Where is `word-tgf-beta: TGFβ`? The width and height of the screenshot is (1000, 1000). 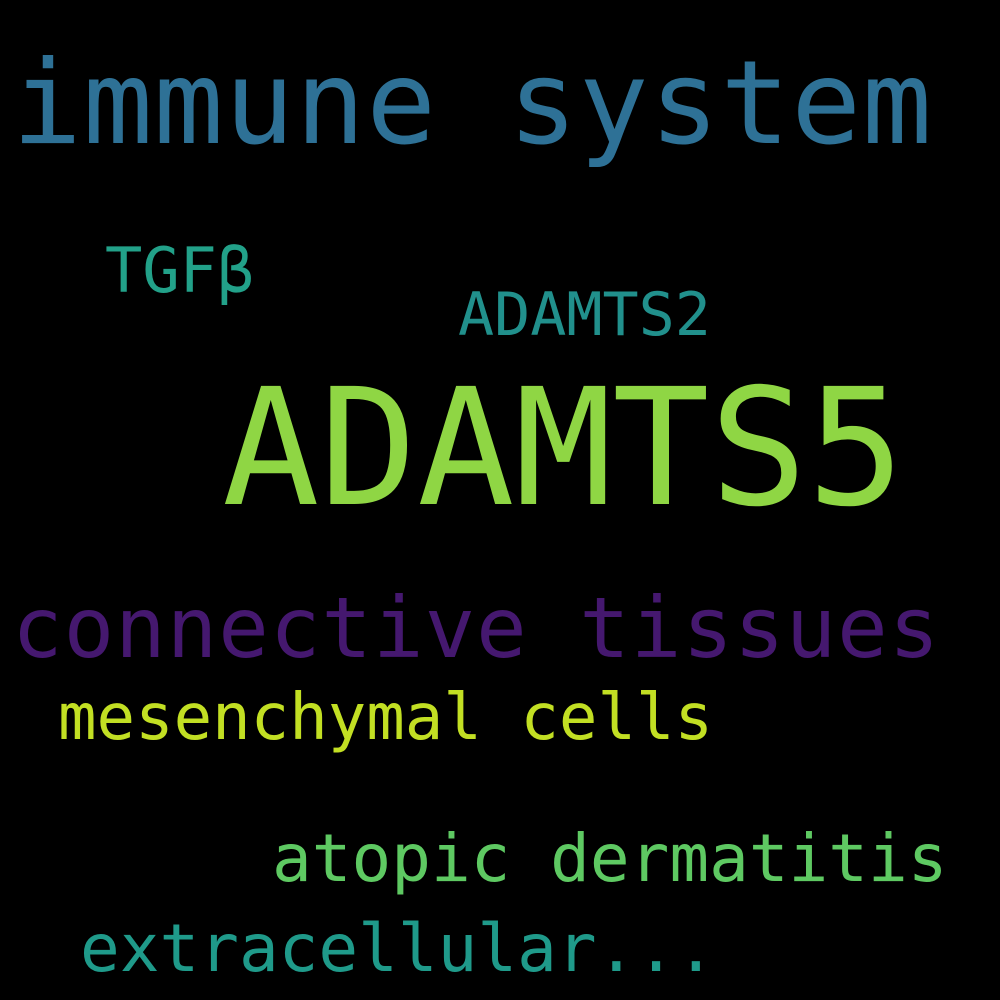
word-tgf-beta: TGFβ is located at coordinates (180, 270).